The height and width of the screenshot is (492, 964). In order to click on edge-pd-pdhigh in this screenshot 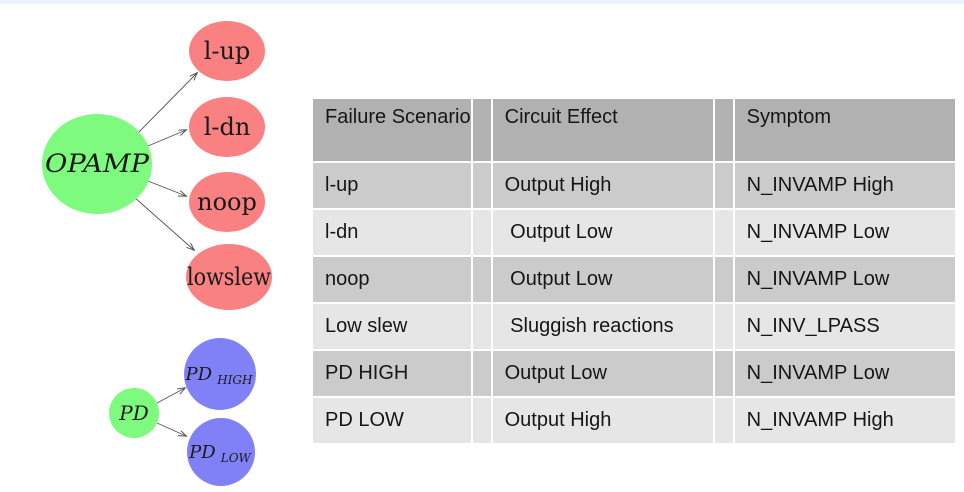, I will do `click(170, 396)`.